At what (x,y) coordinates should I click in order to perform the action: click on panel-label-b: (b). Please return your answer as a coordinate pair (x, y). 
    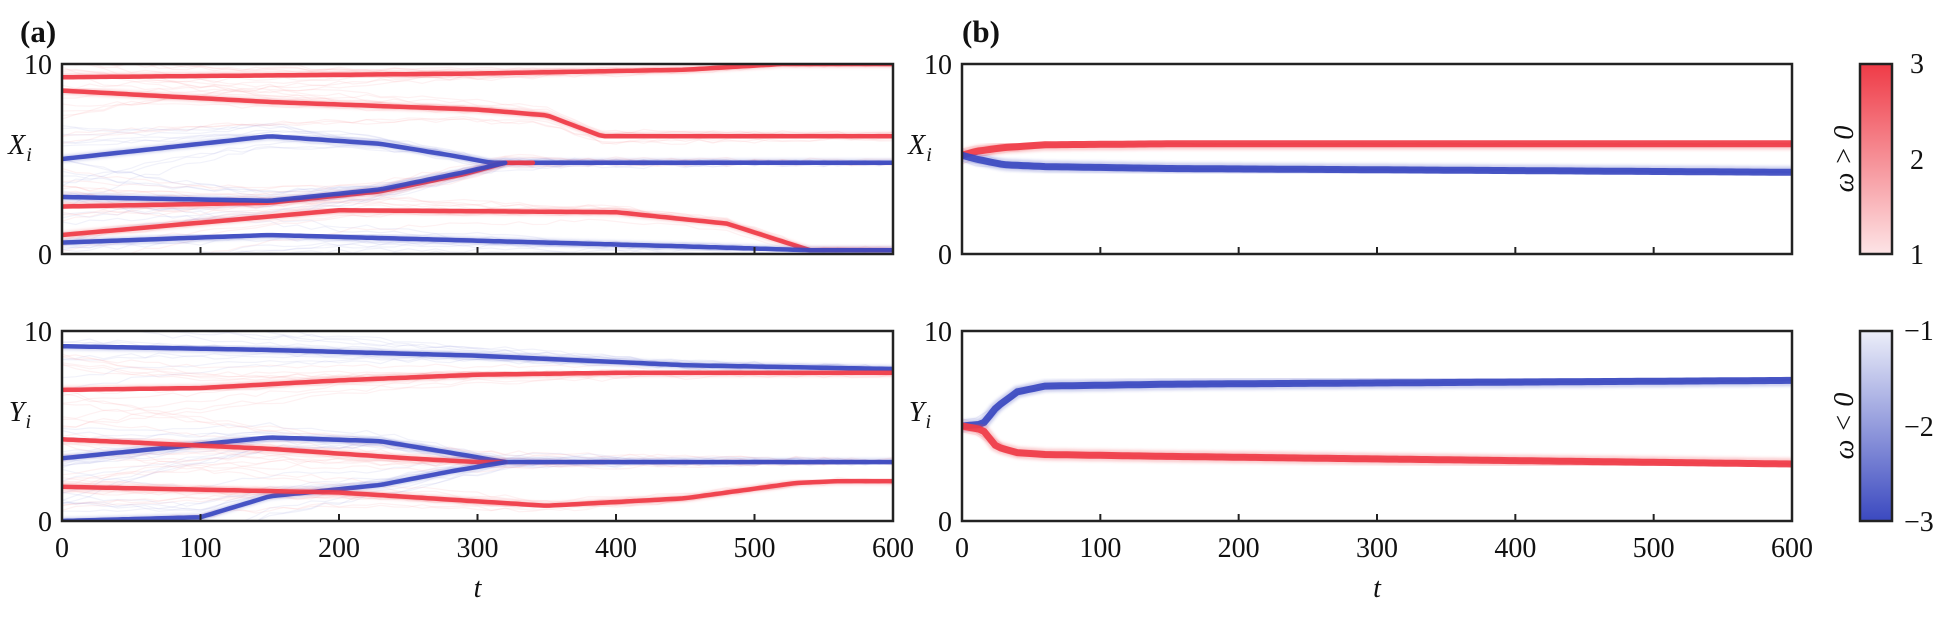
    Looking at the image, I should click on (981, 31).